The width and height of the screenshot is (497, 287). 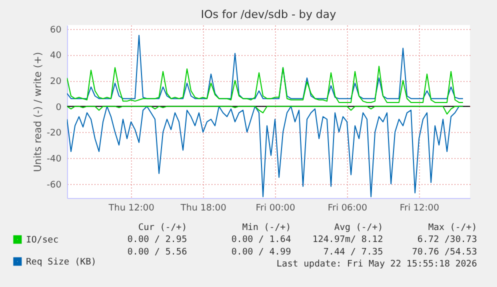 What do you see at coordinates (56, 30) in the screenshot?
I see `y-tick-label: 60` at bounding box center [56, 30].